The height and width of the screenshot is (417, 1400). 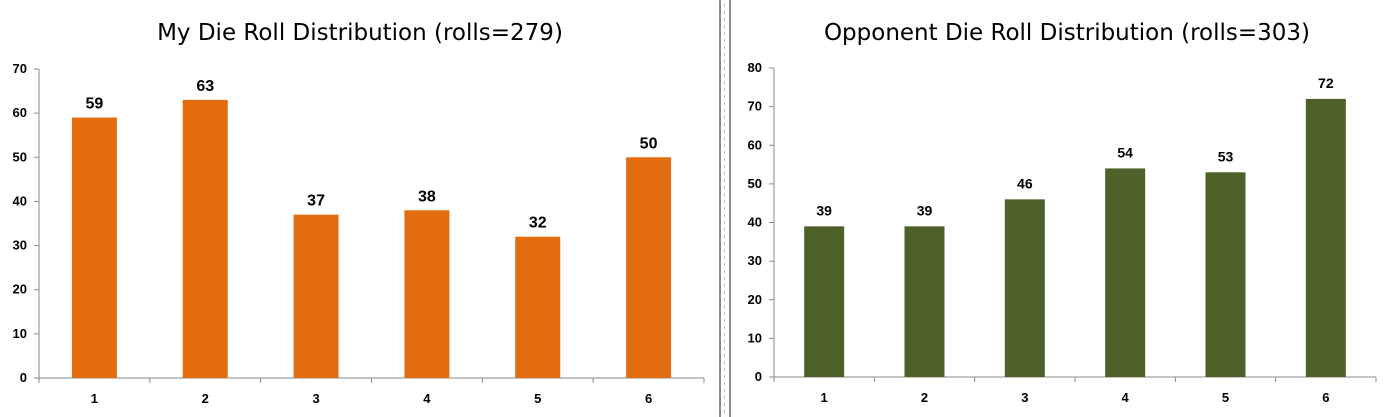 I want to click on data-label: 32, so click(x=538, y=223).